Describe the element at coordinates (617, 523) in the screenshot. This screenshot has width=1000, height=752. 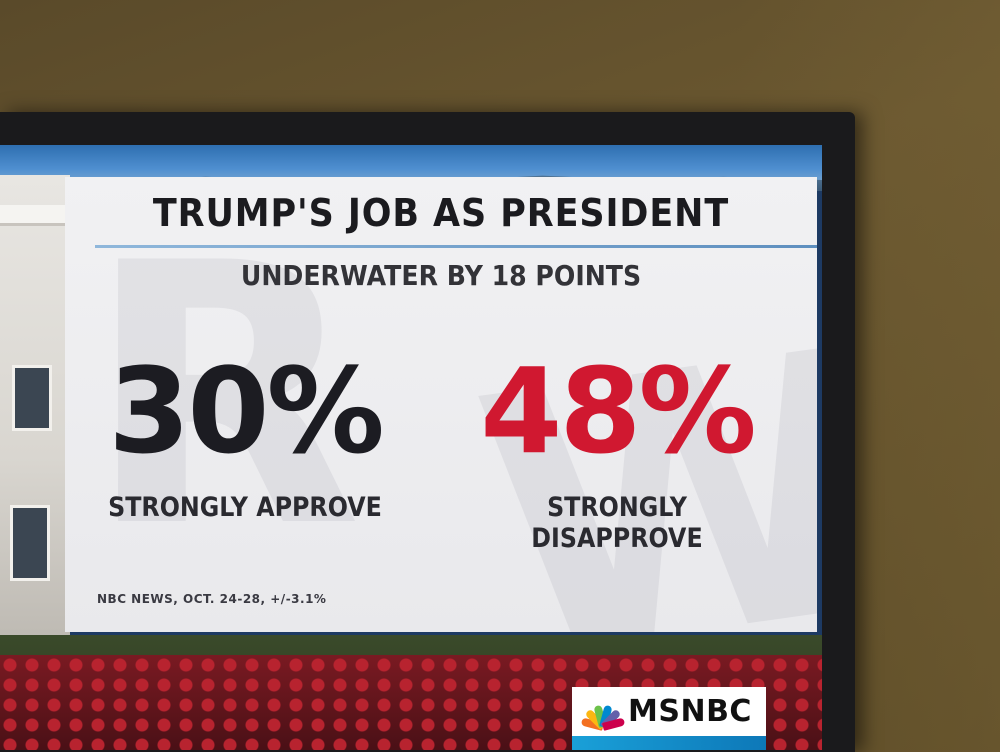
I see `disapprove-label: STRONGLY DISAPPROVE` at that location.